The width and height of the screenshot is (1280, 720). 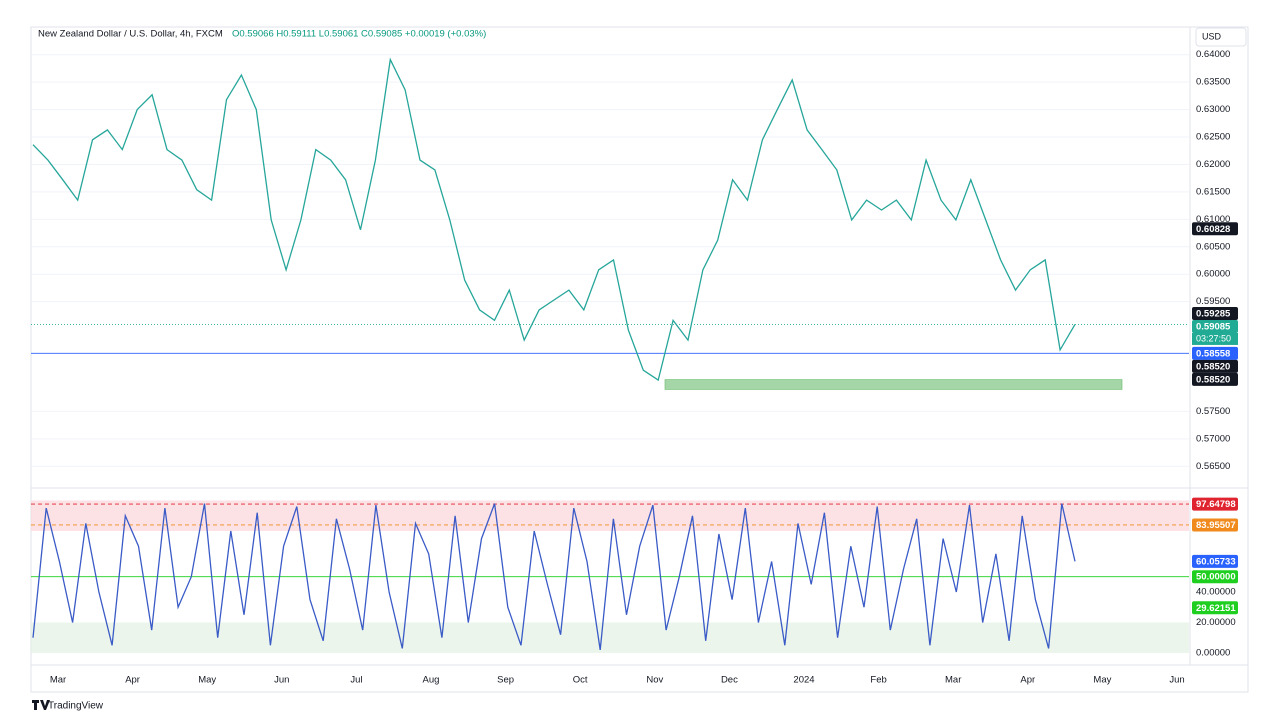 What do you see at coordinates (1213, 652) in the screenshot?
I see `y-tick-label: 0.00000` at bounding box center [1213, 652].